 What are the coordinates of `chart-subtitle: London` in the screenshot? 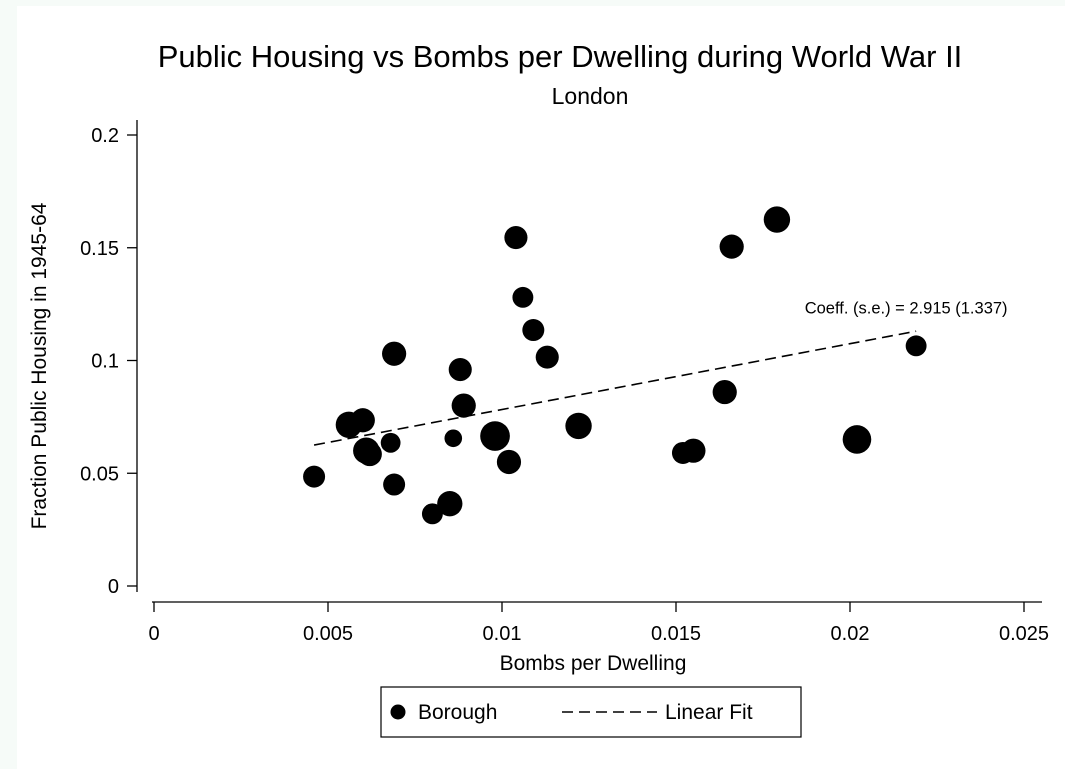 It's located at (590, 96).